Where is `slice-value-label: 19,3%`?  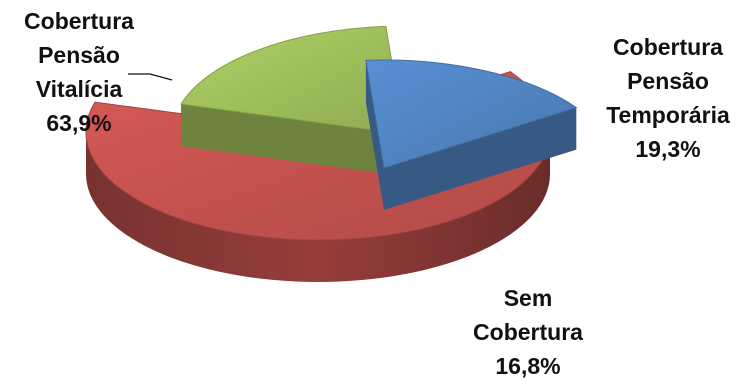
slice-value-label: 19,3% is located at coordinates (668, 149).